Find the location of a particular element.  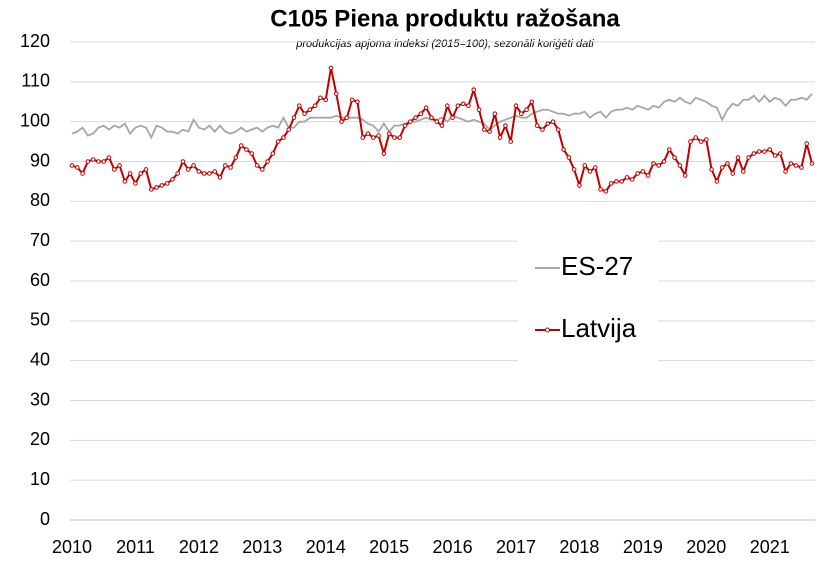

legend-marker is located at coordinates (547, 330).